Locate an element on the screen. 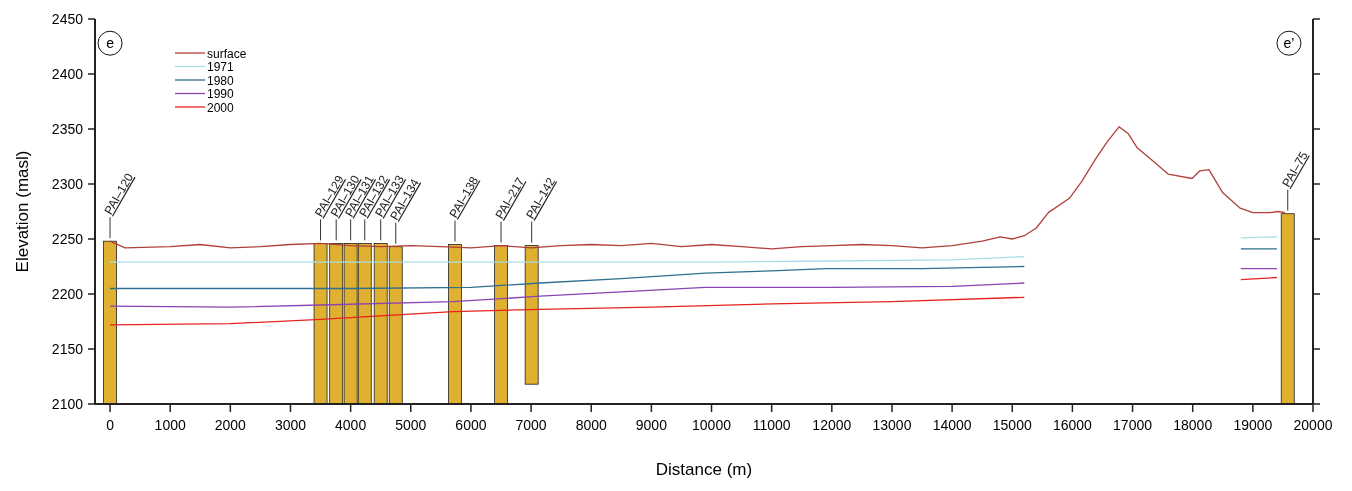 The width and height of the screenshot is (1352, 491). y-tick-label: 2150 is located at coordinates (67, 349).